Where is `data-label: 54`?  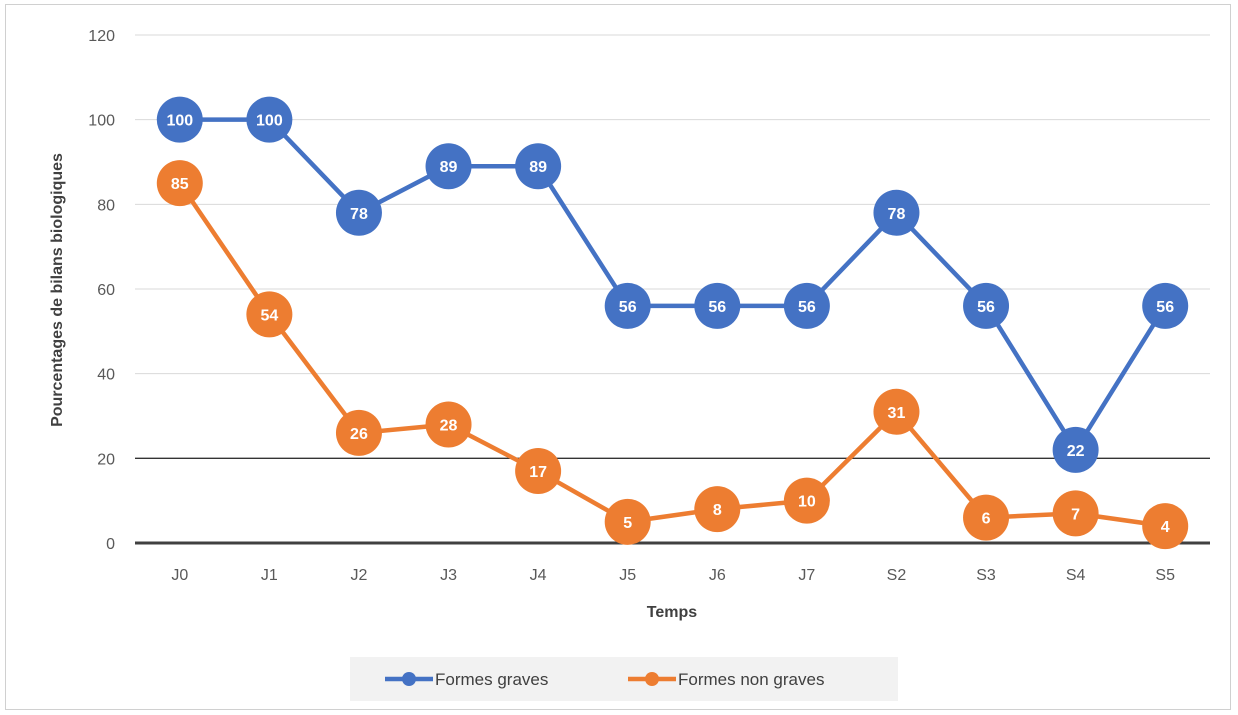 data-label: 54 is located at coordinates (269, 315).